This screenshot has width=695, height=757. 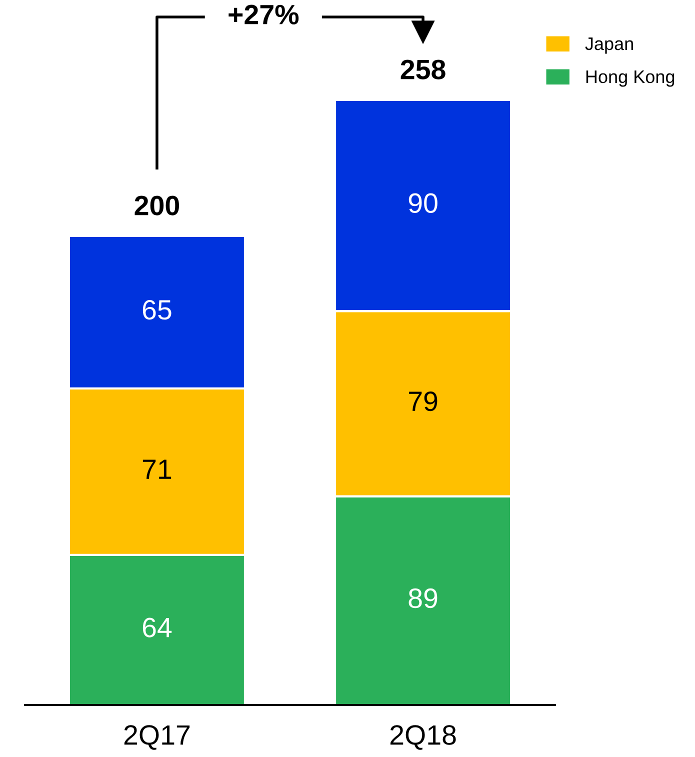 What do you see at coordinates (157, 206) in the screenshot?
I see `total-label: 200` at bounding box center [157, 206].